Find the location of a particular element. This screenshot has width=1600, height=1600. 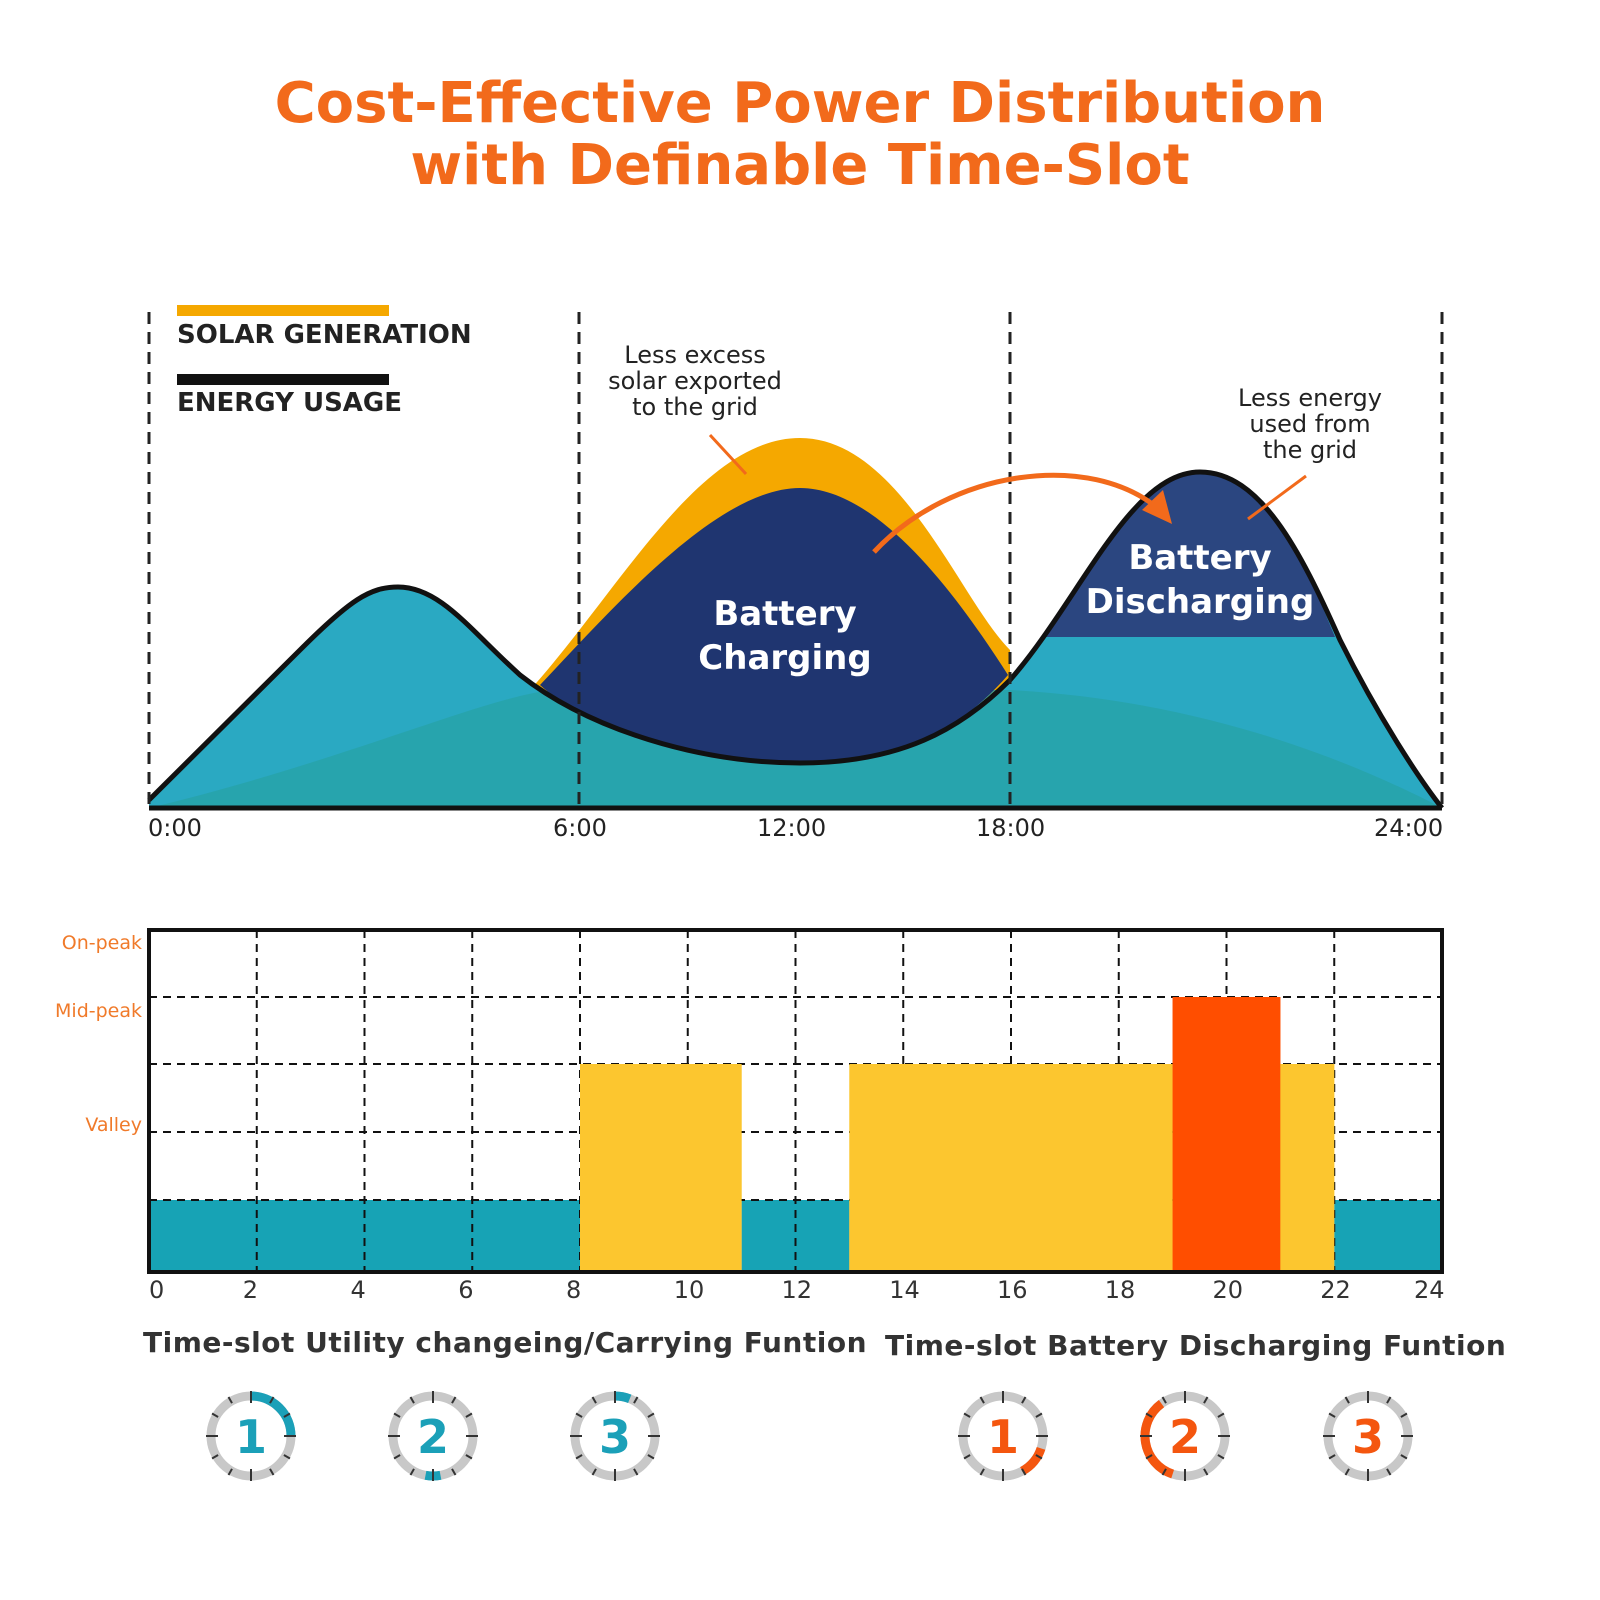

annotation-grid: Less energy used from the grid is located at coordinates (1310, 424).